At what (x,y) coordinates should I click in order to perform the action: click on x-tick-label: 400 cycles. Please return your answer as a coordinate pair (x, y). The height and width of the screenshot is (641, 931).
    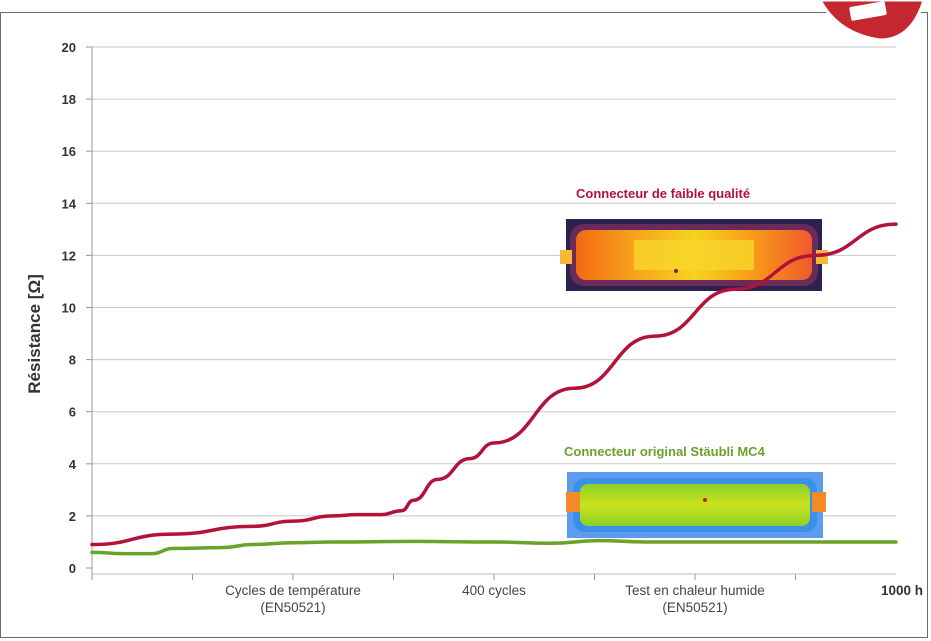
    Looking at the image, I should click on (494, 590).